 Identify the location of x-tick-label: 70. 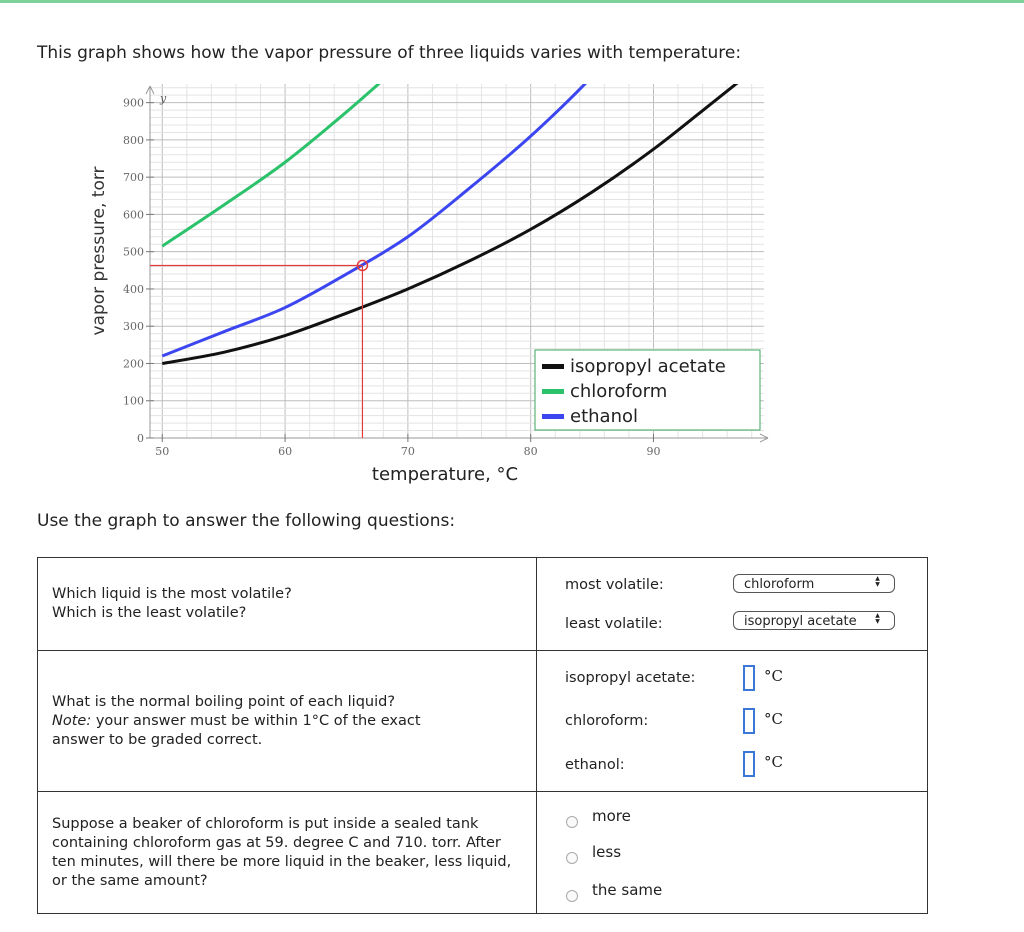
(408, 451).